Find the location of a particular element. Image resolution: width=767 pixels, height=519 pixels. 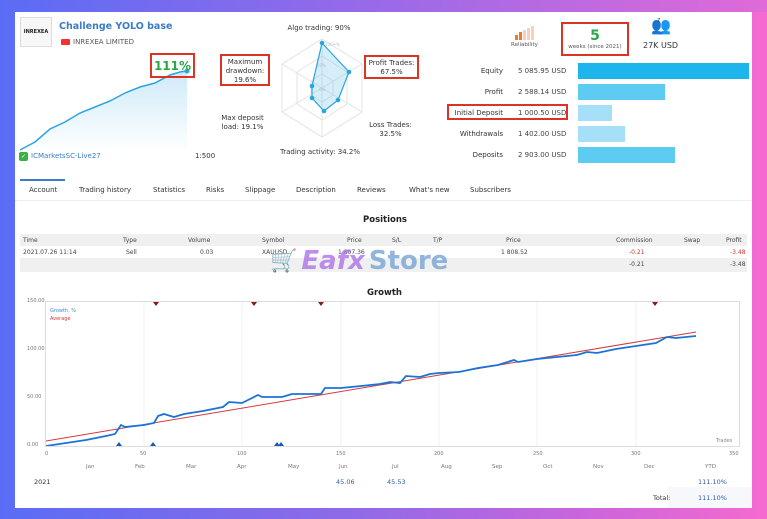

max-drawdown-title-2: drawdown: is located at coordinates (245, 71).